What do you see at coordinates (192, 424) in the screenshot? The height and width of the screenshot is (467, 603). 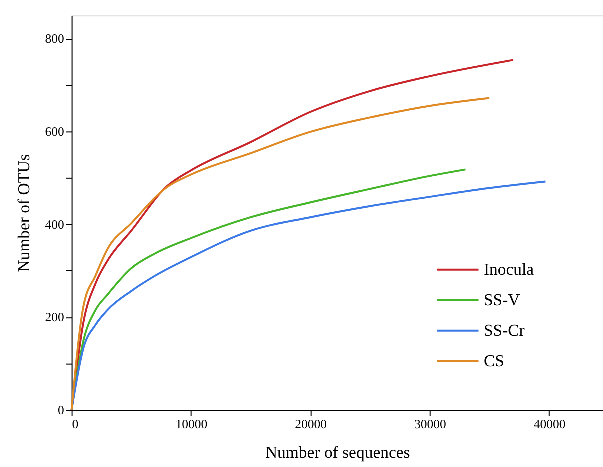 I see `x-tick-label: 10000` at bounding box center [192, 424].